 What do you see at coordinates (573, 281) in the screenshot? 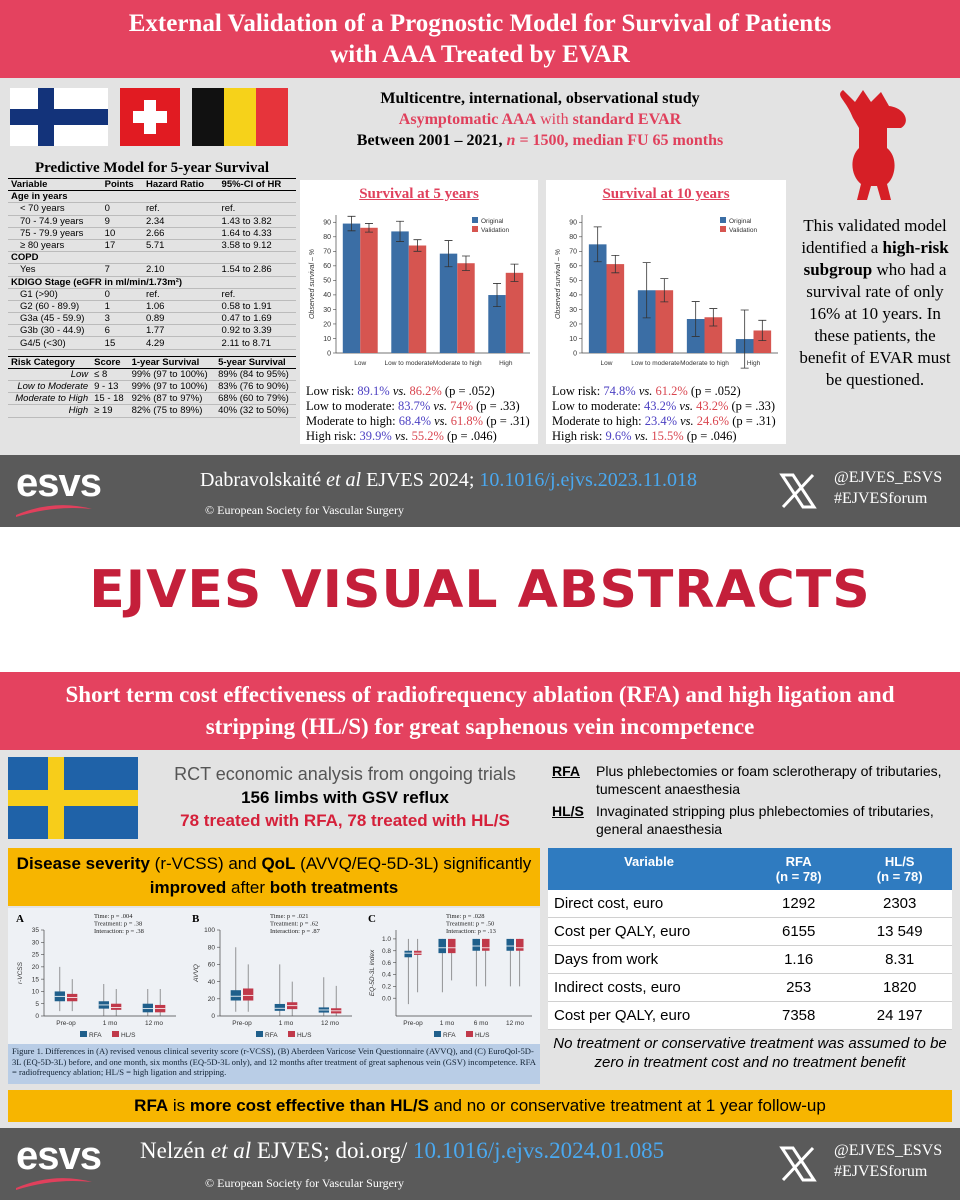
I see `y-tick-label: 50` at bounding box center [573, 281].